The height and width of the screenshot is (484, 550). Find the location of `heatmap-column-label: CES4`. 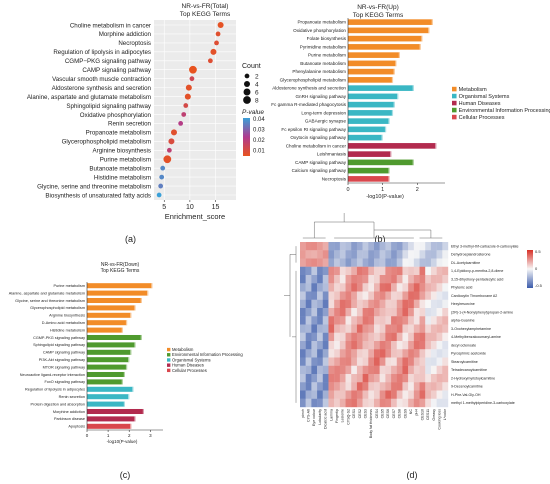

heatmap-column-label: CES4 is located at coordinates (377, 413).